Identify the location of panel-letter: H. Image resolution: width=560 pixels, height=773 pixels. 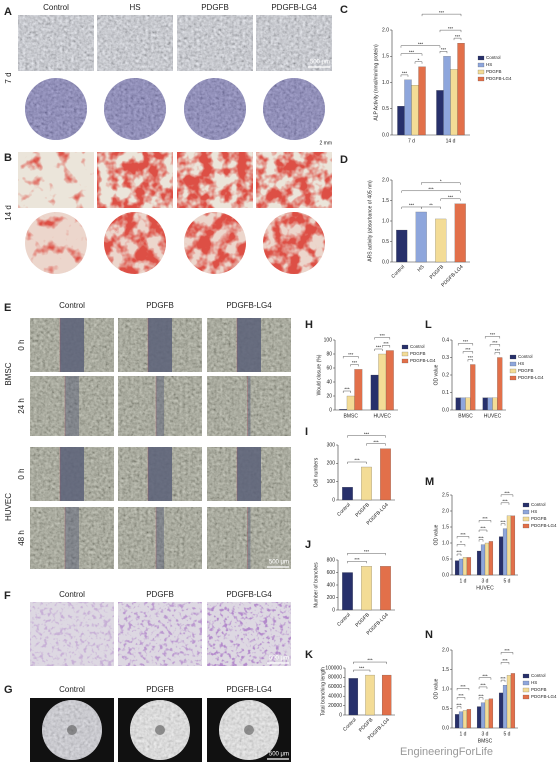
(309, 325).